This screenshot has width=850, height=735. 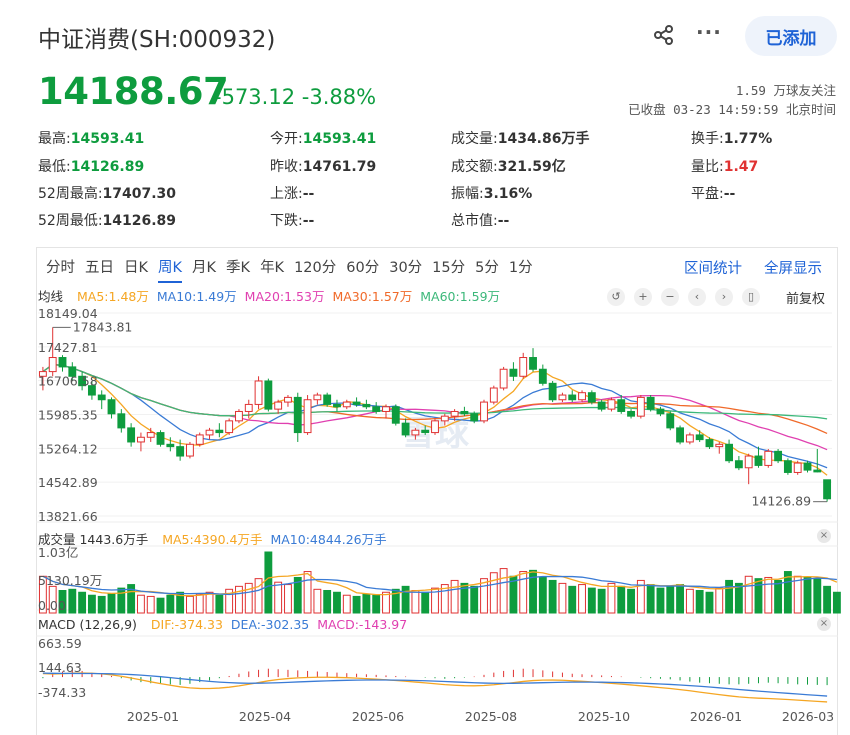 What do you see at coordinates (467, 194) in the screenshot?
I see `stat-label: 振幅:` at bounding box center [467, 194].